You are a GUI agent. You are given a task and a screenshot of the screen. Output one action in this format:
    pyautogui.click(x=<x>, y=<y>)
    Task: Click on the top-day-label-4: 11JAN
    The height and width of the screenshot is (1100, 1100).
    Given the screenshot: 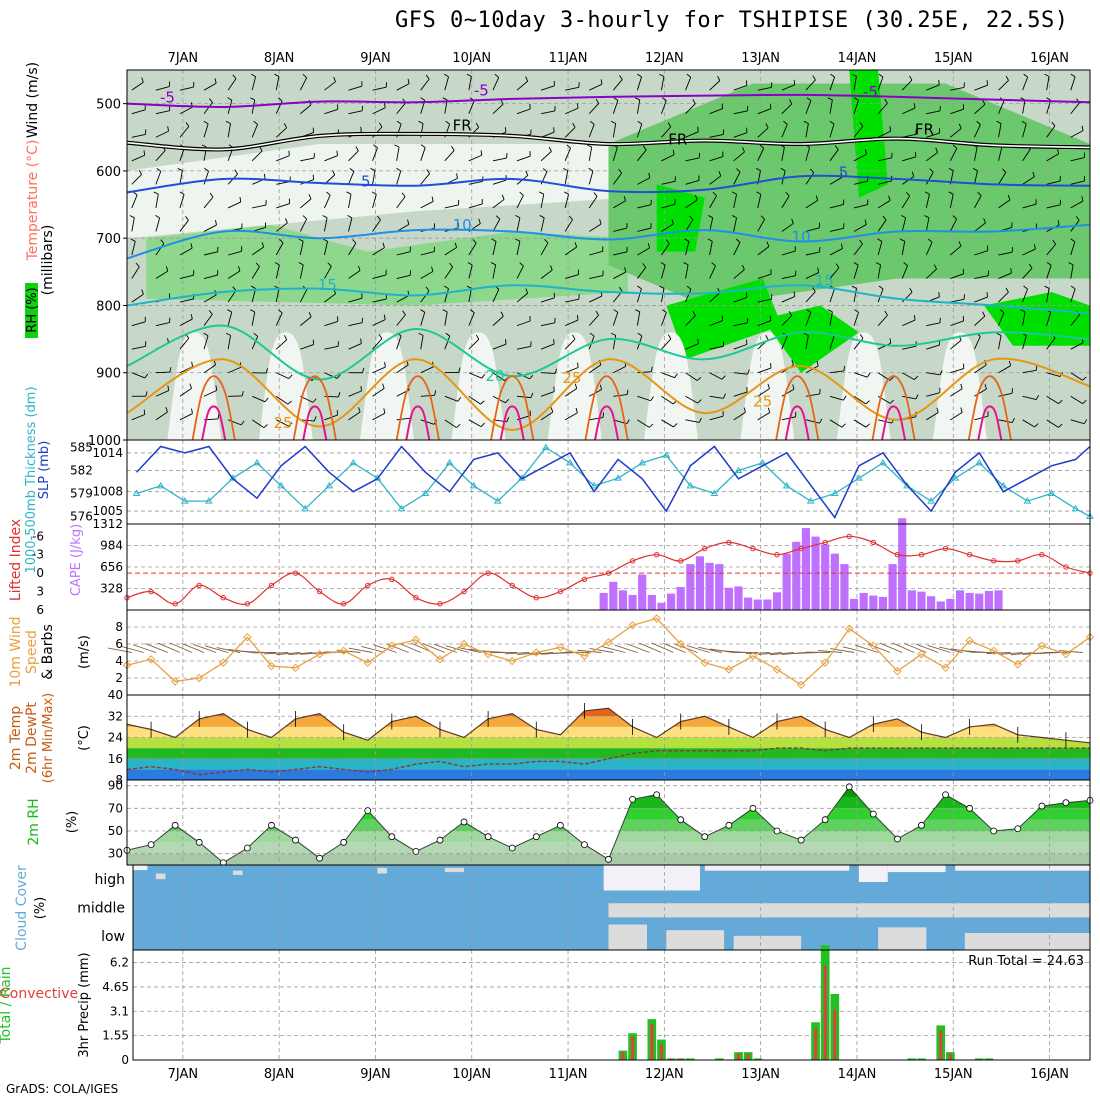 What is the action you would take?
    pyautogui.click(x=568, y=58)
    